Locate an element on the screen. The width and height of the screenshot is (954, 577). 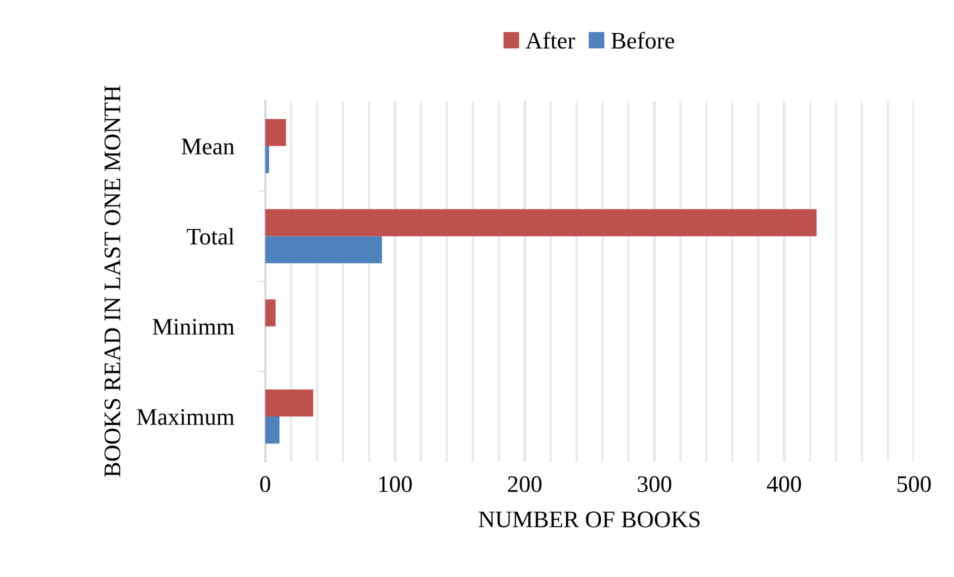
y-tick-label: Total is located at coordinates (210, 236).